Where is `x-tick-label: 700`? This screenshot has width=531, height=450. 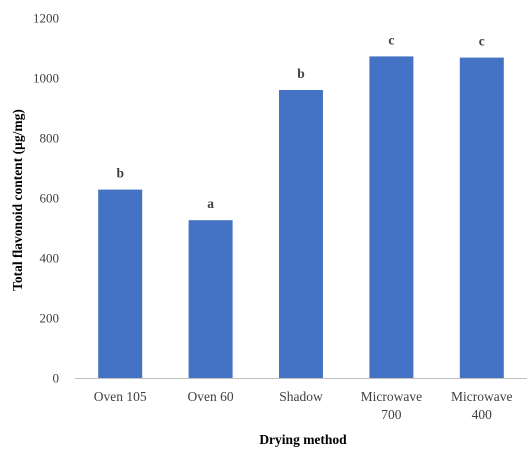 x-tick-label: 700 is located at coordinates (391, 414).